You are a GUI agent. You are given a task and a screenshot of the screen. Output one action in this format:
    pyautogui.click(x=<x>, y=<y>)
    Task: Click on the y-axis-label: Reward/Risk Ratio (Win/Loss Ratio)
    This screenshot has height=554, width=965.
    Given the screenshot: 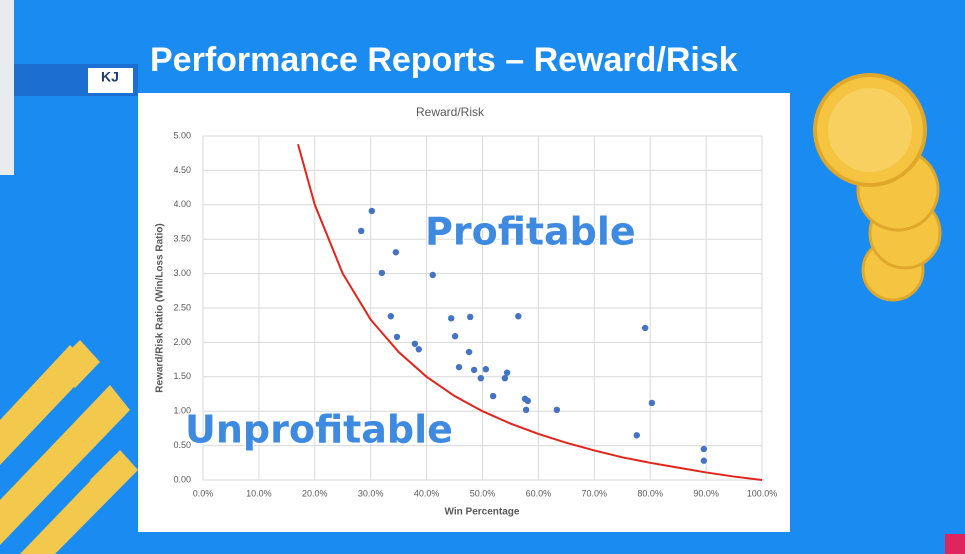 What is the action you would take?
    pyautogui.click(x=160, y=307)
    